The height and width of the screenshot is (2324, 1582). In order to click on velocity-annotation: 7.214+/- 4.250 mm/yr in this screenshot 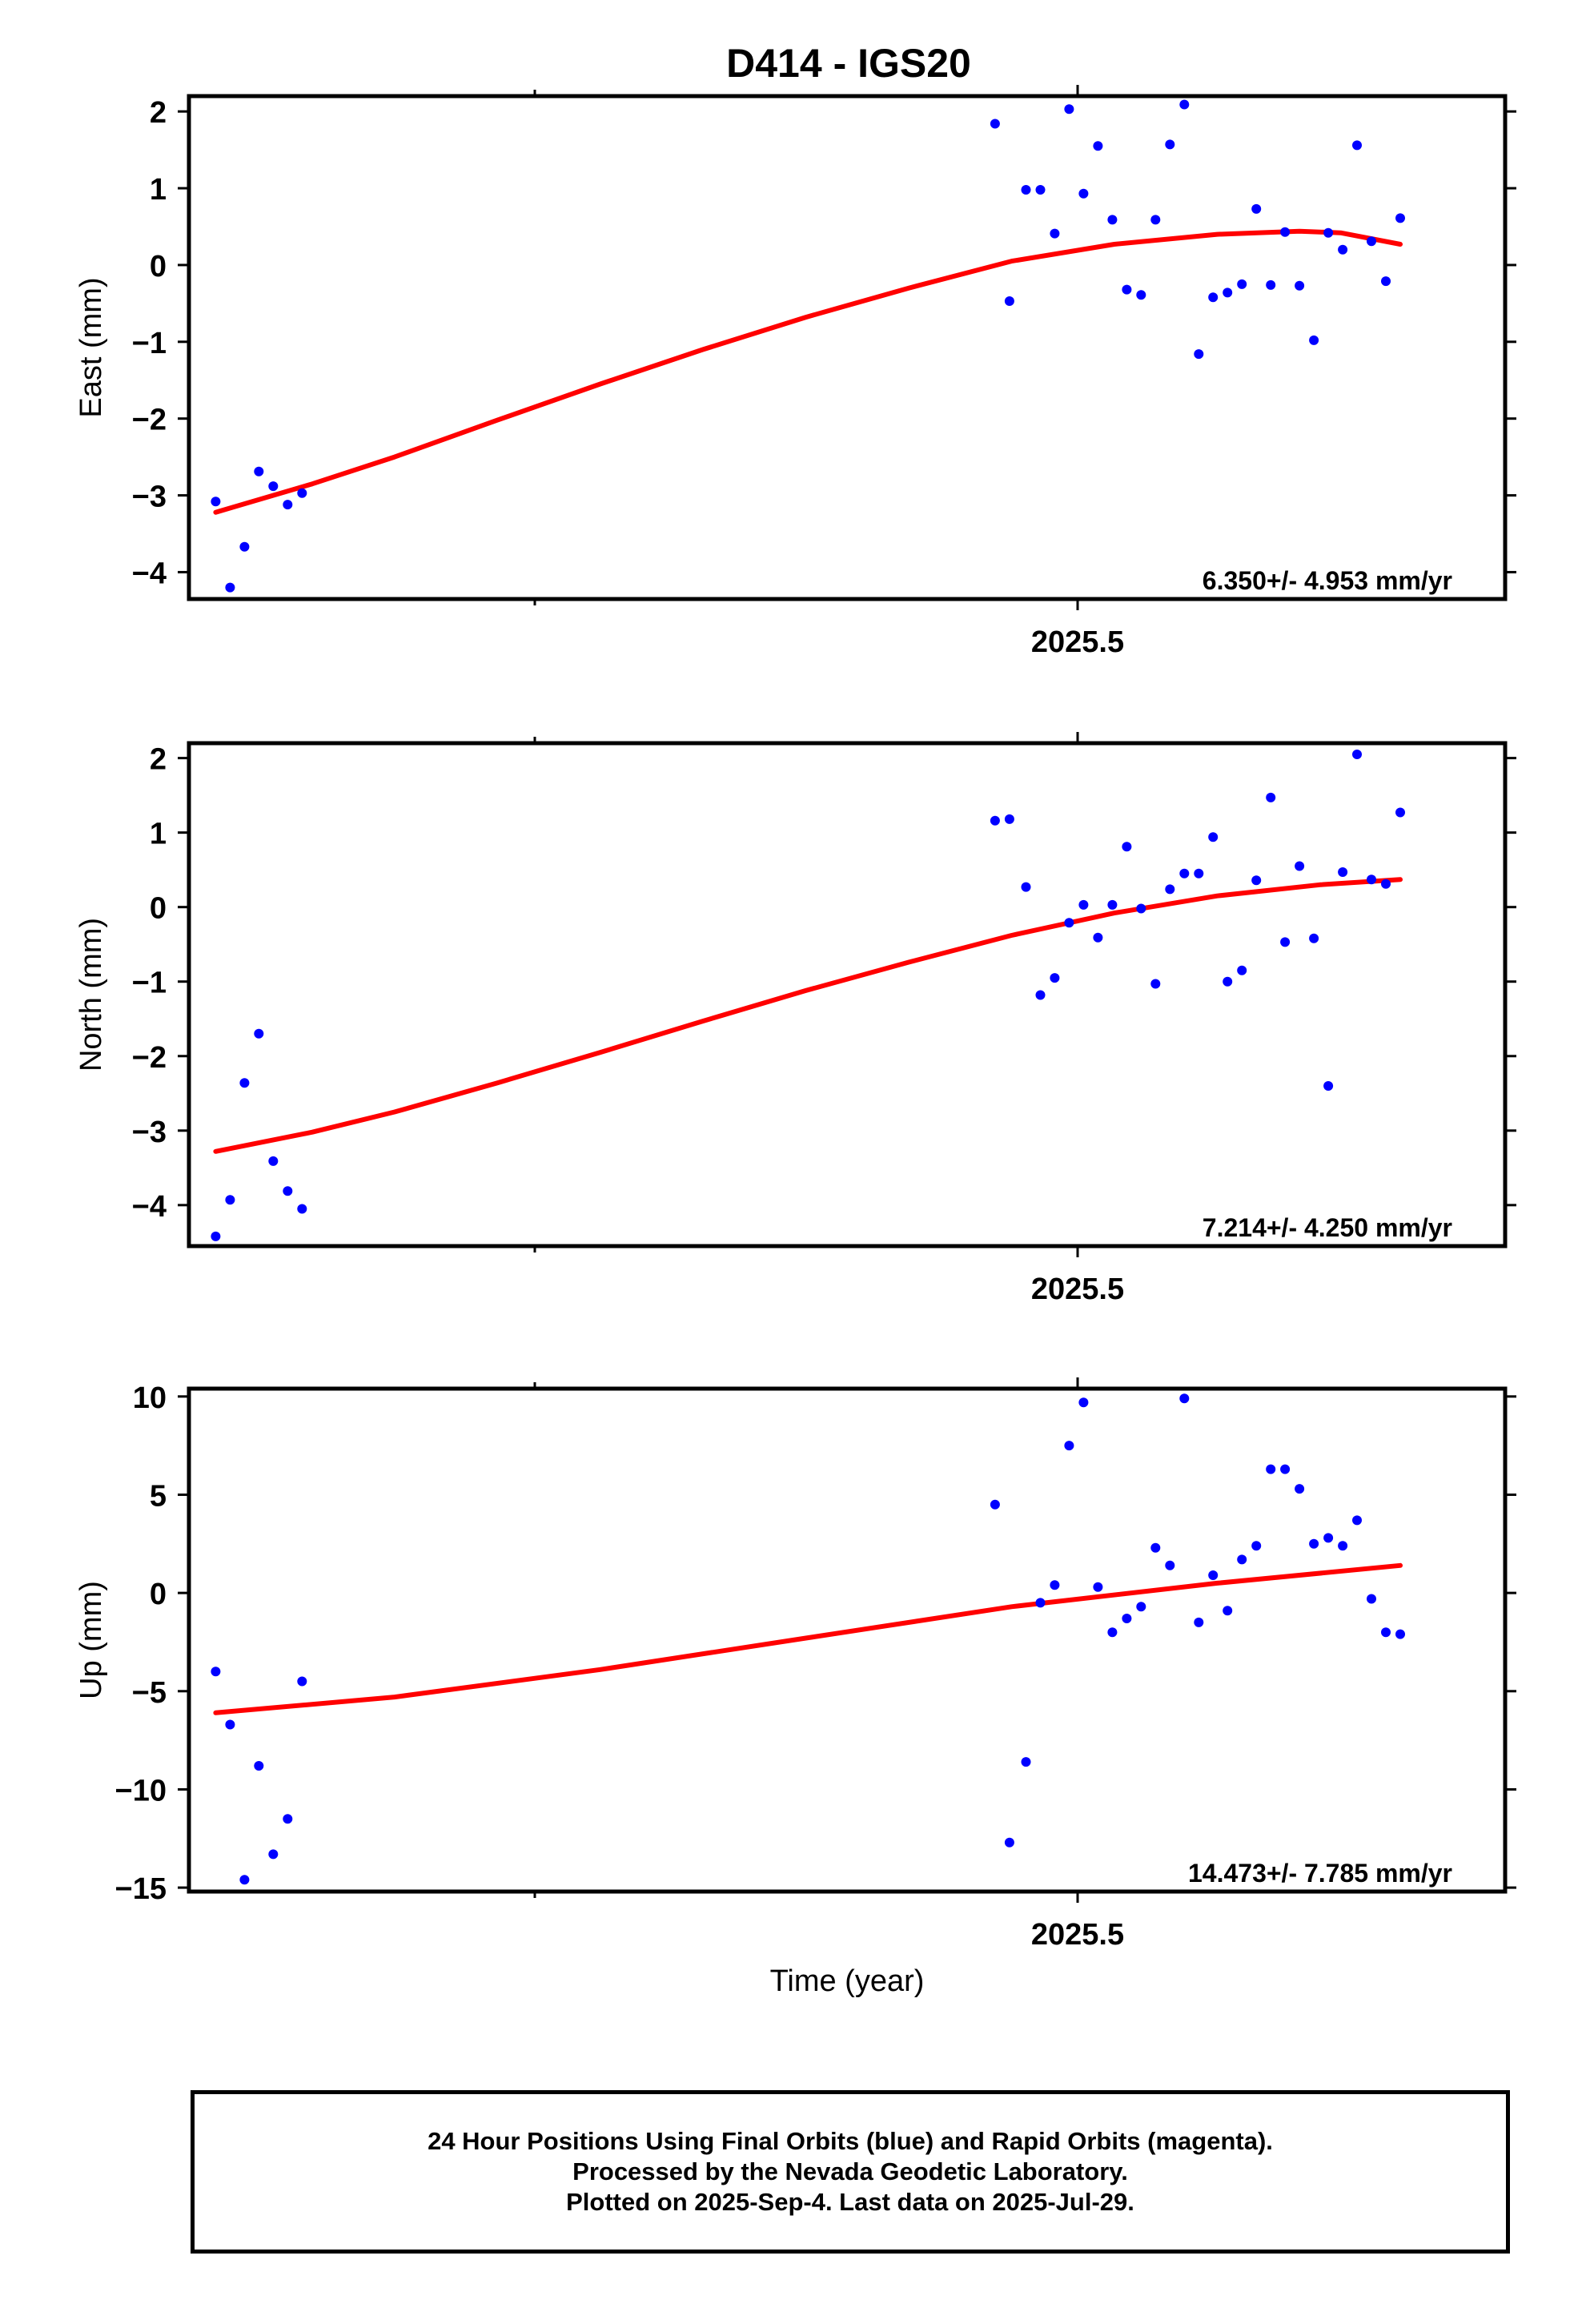, I will do `click(1328, 1227)`.